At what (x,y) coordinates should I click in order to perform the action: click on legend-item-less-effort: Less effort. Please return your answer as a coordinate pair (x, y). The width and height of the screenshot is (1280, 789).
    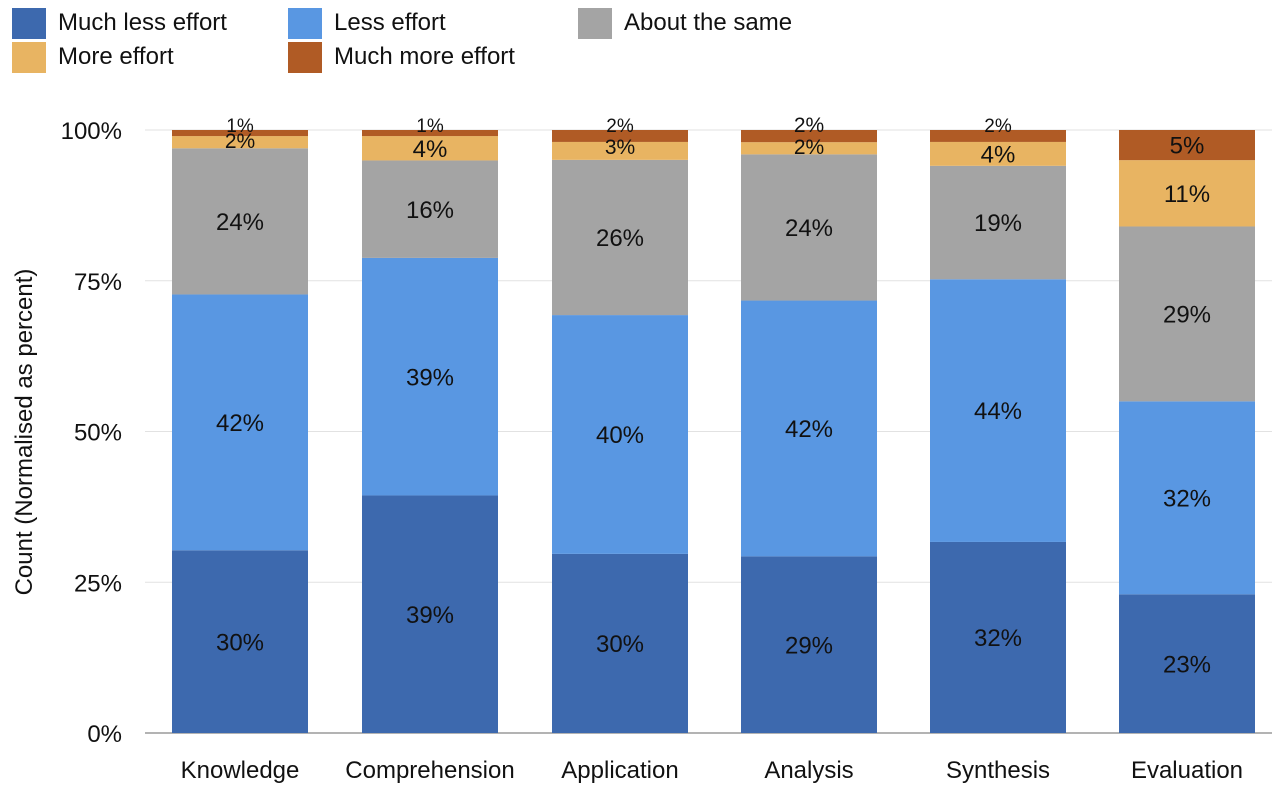
    Looking at the image, I should click on (367, 23).